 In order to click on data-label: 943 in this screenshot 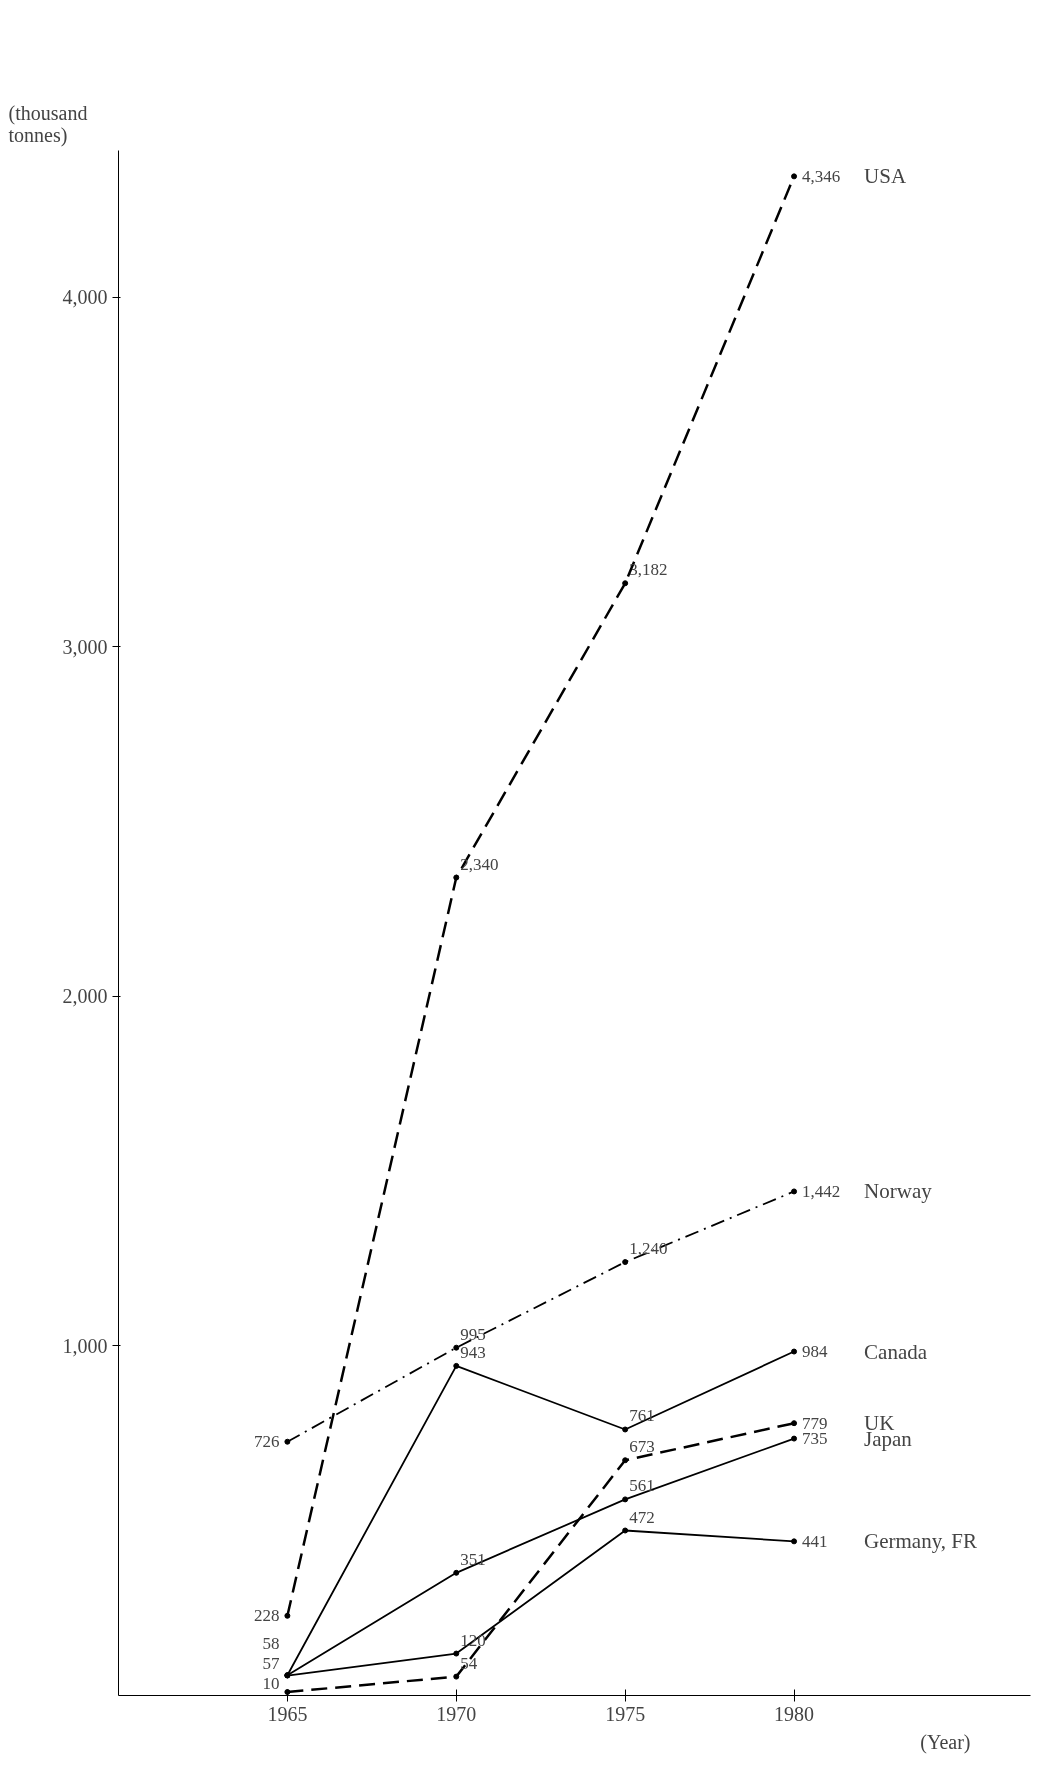, I will do `click(473, 1352)`.